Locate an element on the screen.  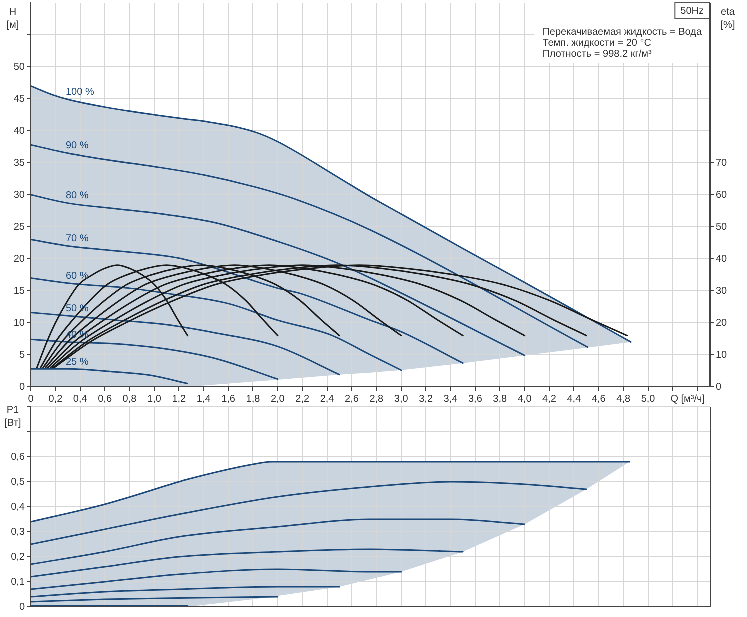
y-tick-label: 50 is located at coordinates (20, 67).